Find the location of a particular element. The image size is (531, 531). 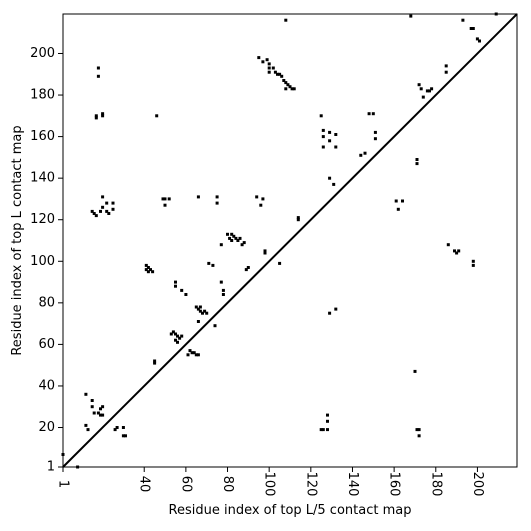

x-axis-ticks: 1 40 60 80 100 120 140 160 180 200 is located at coordinates (270, 481).